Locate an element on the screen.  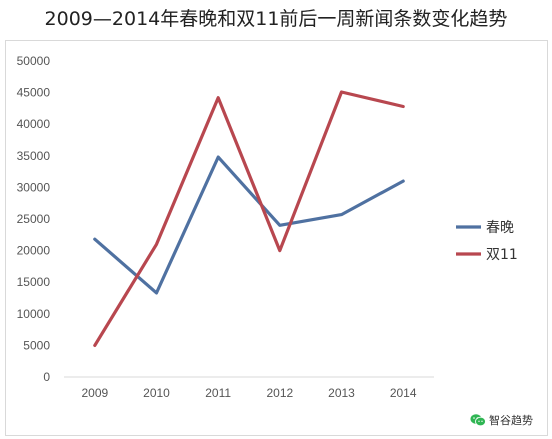
y-tick-label: 45000 is located at coordinates (34, 93).